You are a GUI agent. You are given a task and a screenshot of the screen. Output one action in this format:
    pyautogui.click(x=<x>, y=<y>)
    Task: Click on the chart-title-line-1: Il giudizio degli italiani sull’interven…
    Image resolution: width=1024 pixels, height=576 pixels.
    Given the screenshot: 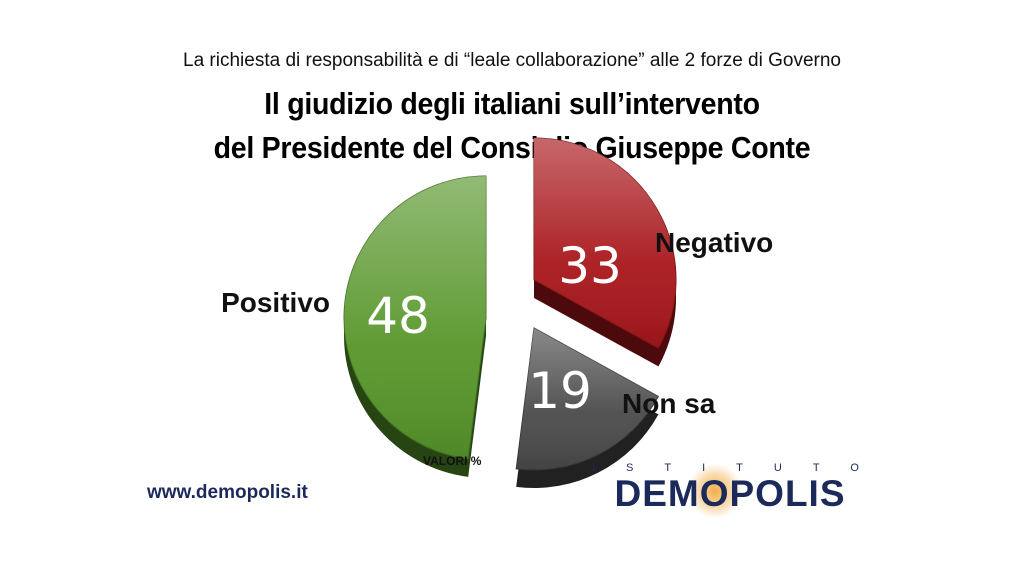 What is the action you would take?
    pyautogui.click(x=512, y=103)
    